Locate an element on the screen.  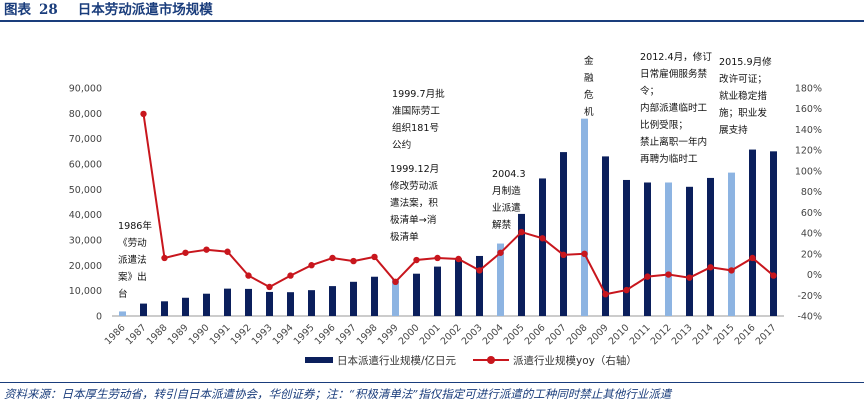
yoy-point-2003 is located at coordinates (479, 270).